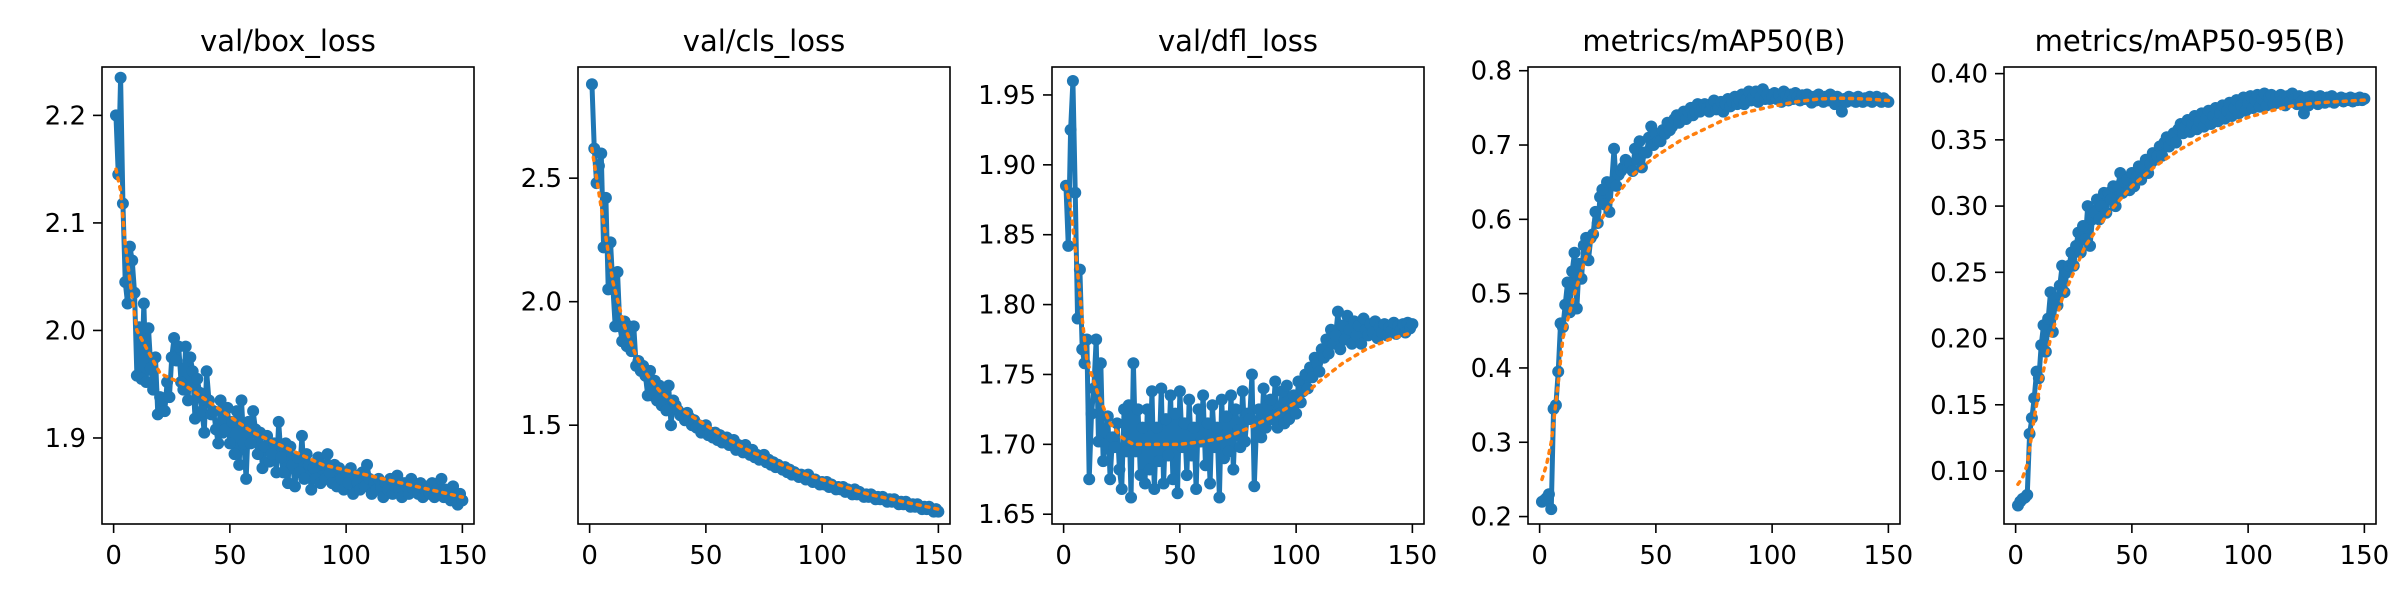 The width and height of the screenshot is (2400, 609). What do you see at coordinates (1491, 146) in the screenshot?
I see `y-tick-label: 0.7` at bounding box center [1491, 146].